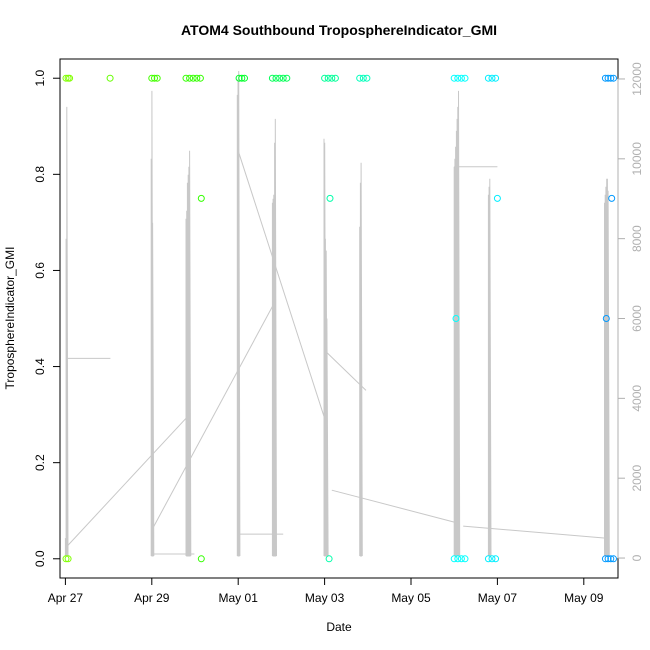  I want to click on y-right-tick-label: 12000, so click(637, 79).